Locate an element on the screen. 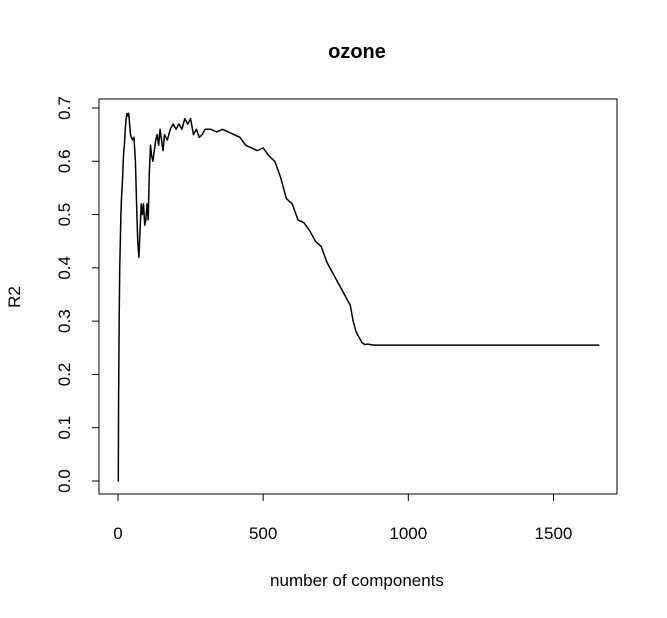 The image size is (667, 618). y-tick-label: 0.0 is located at coordinates (64, 481).